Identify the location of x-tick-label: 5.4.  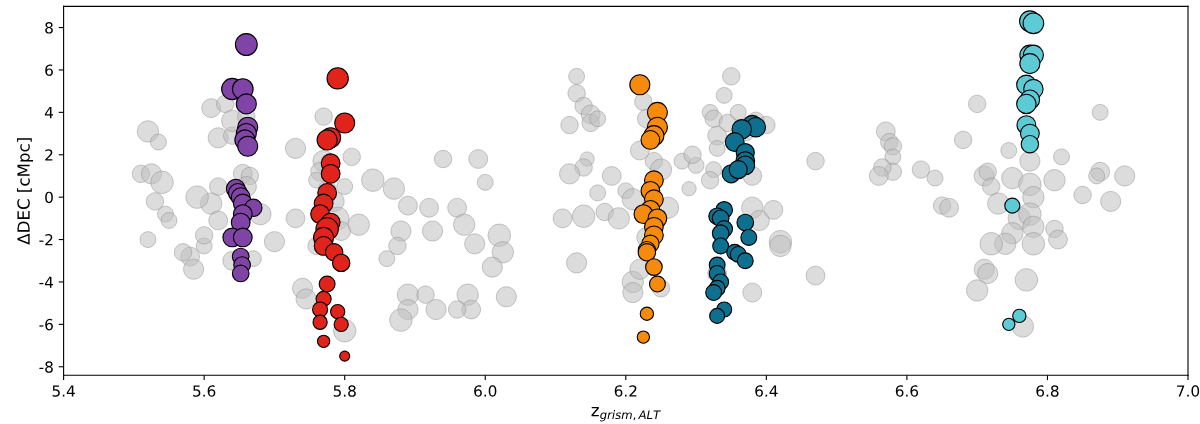
(63, 391).